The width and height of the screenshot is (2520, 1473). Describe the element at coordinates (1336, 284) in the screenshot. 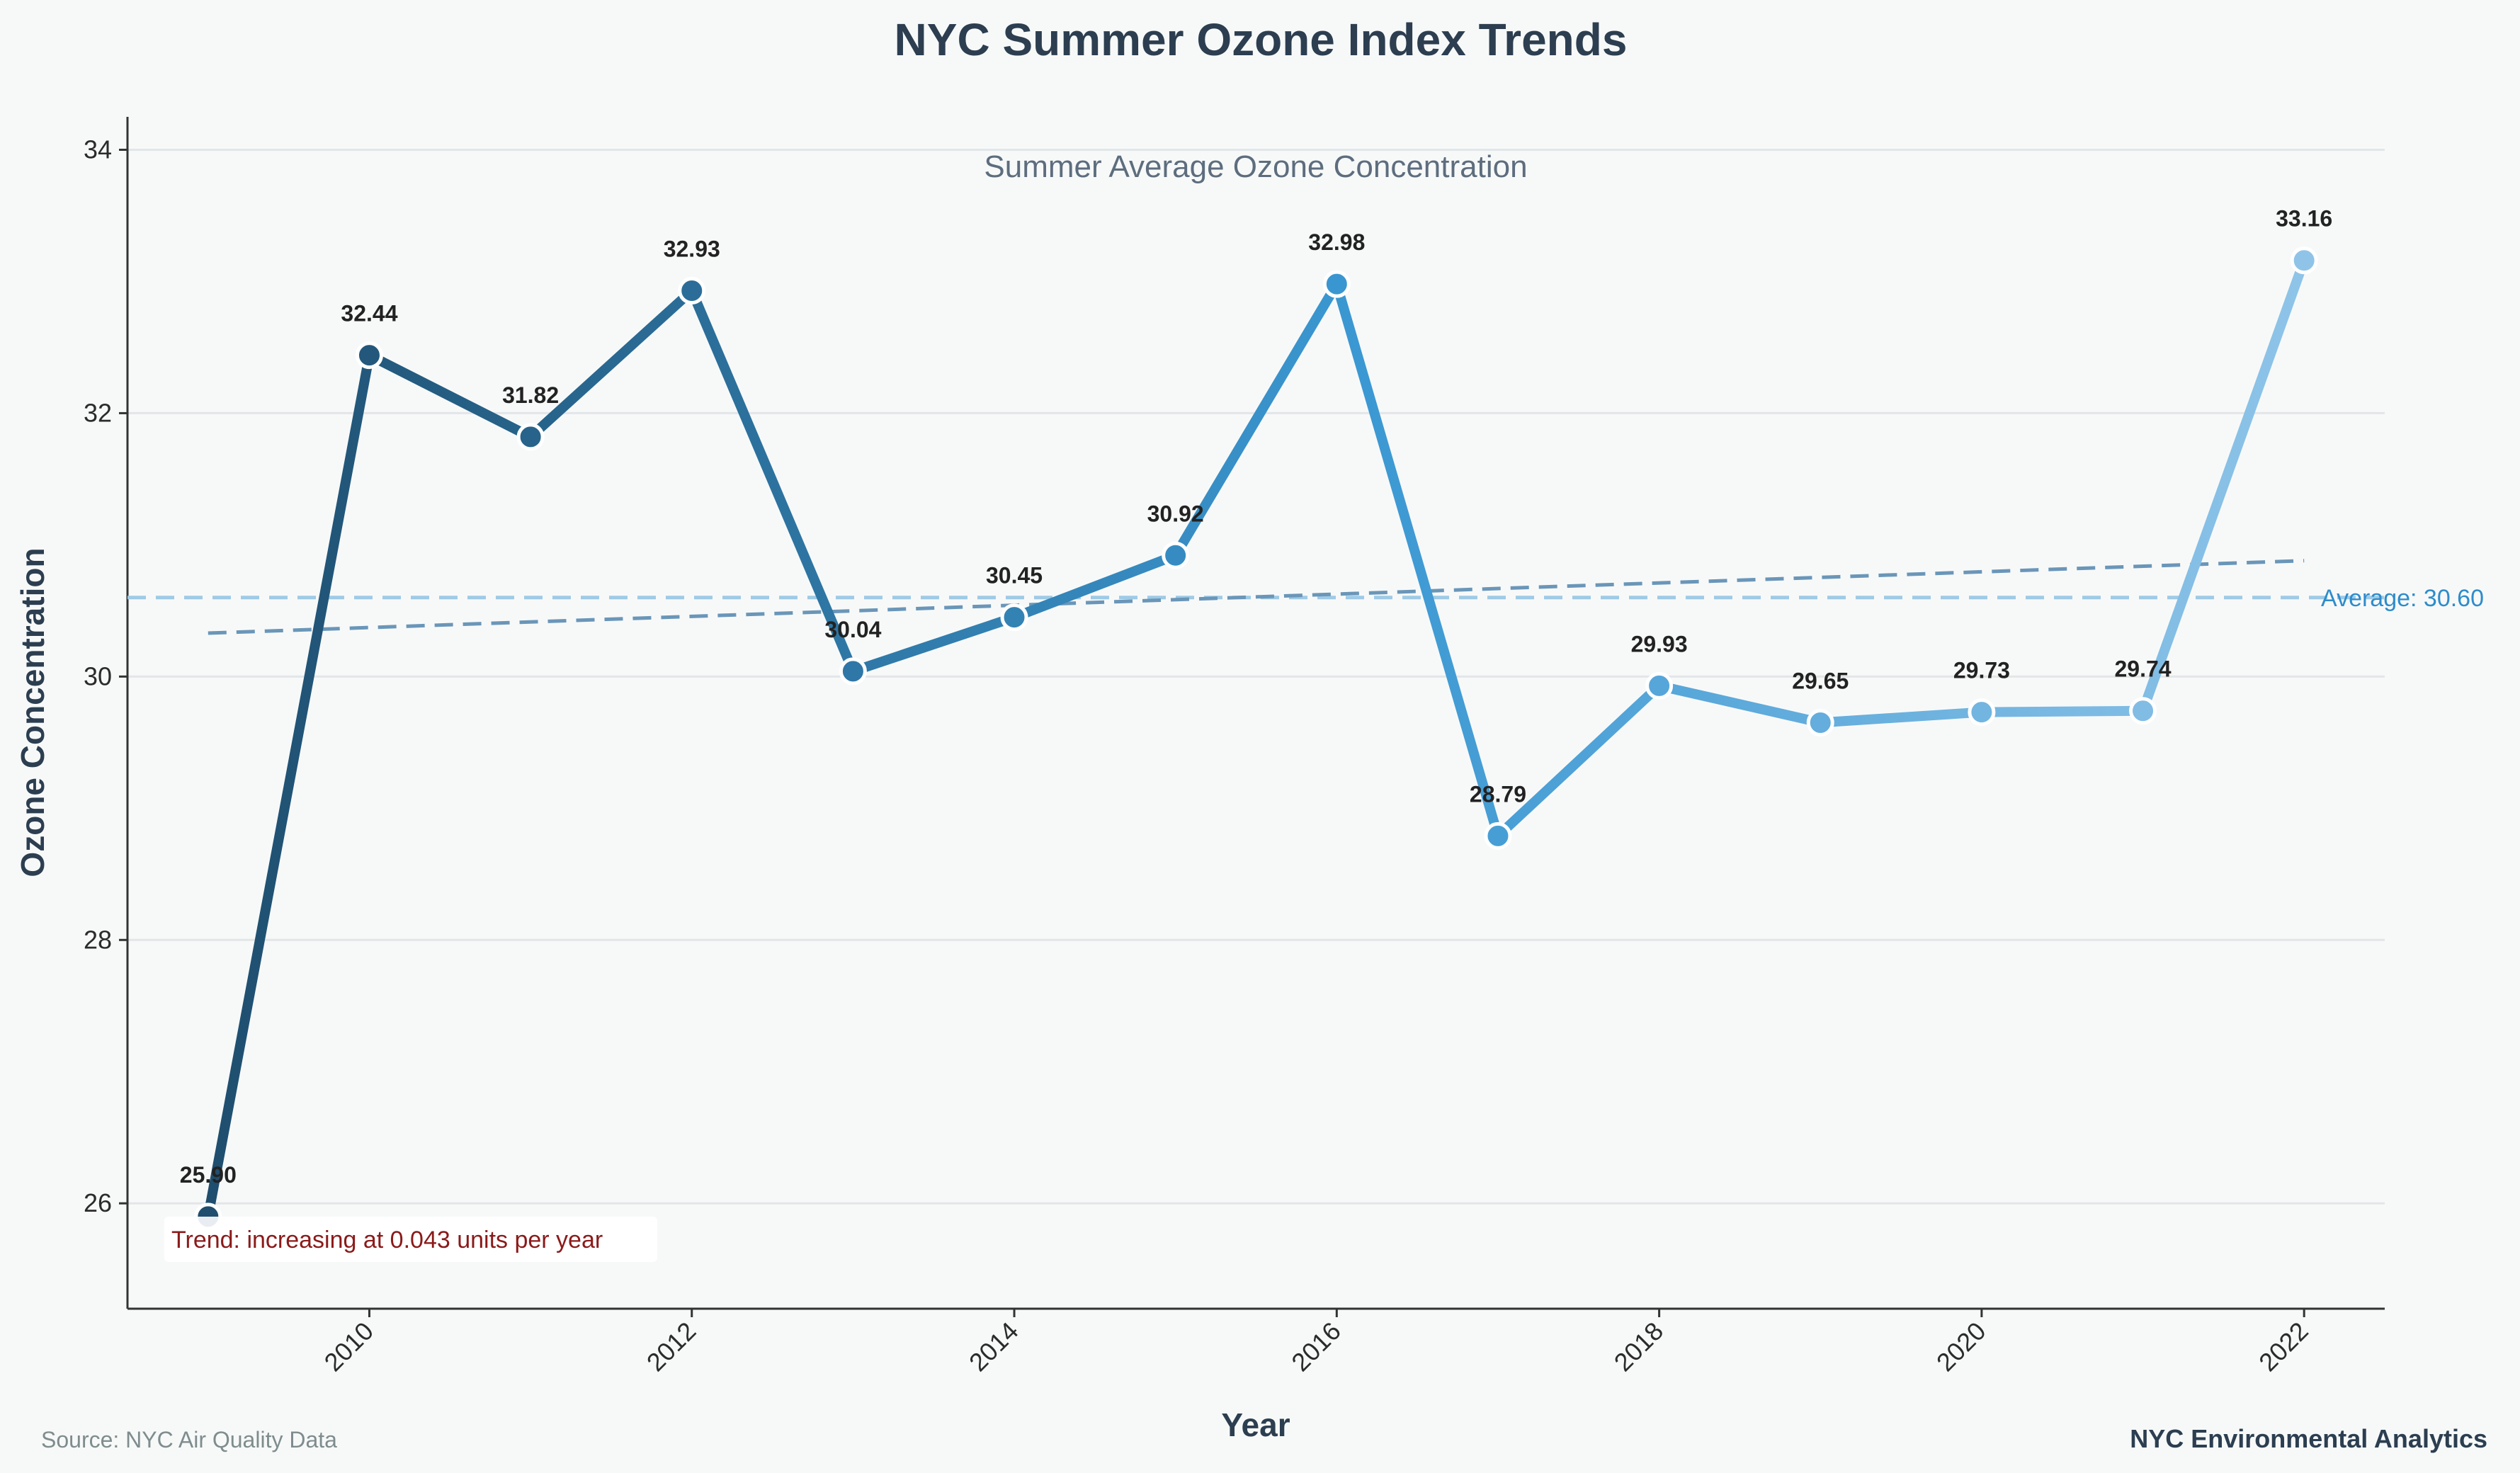

I see `data-point-2016` at that location.